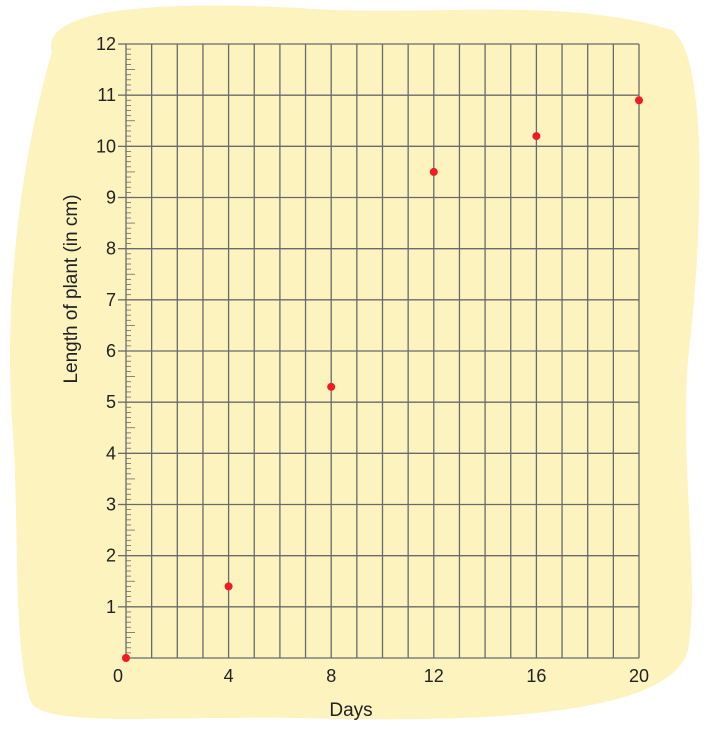  Describe the element at coordinates (111, 249) in the screenshot. I see `y-tick-label: 8` at that location.